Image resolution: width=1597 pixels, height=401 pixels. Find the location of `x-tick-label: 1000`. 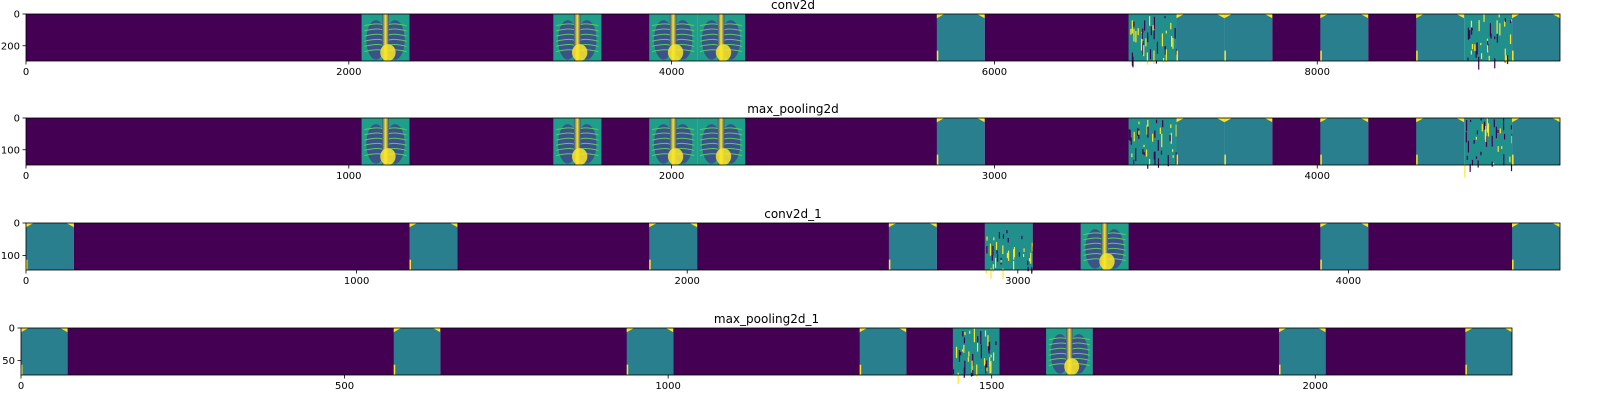

x-tick-label: 1000 is located at coordinates (348, 176).